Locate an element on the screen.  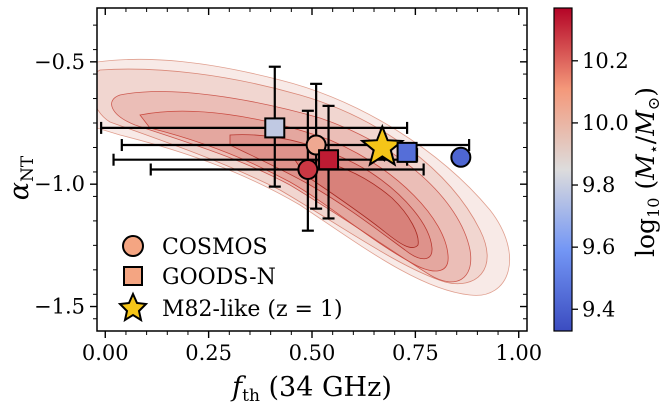
x-tick-label: 0.75 is located at coordinates (415, 353).